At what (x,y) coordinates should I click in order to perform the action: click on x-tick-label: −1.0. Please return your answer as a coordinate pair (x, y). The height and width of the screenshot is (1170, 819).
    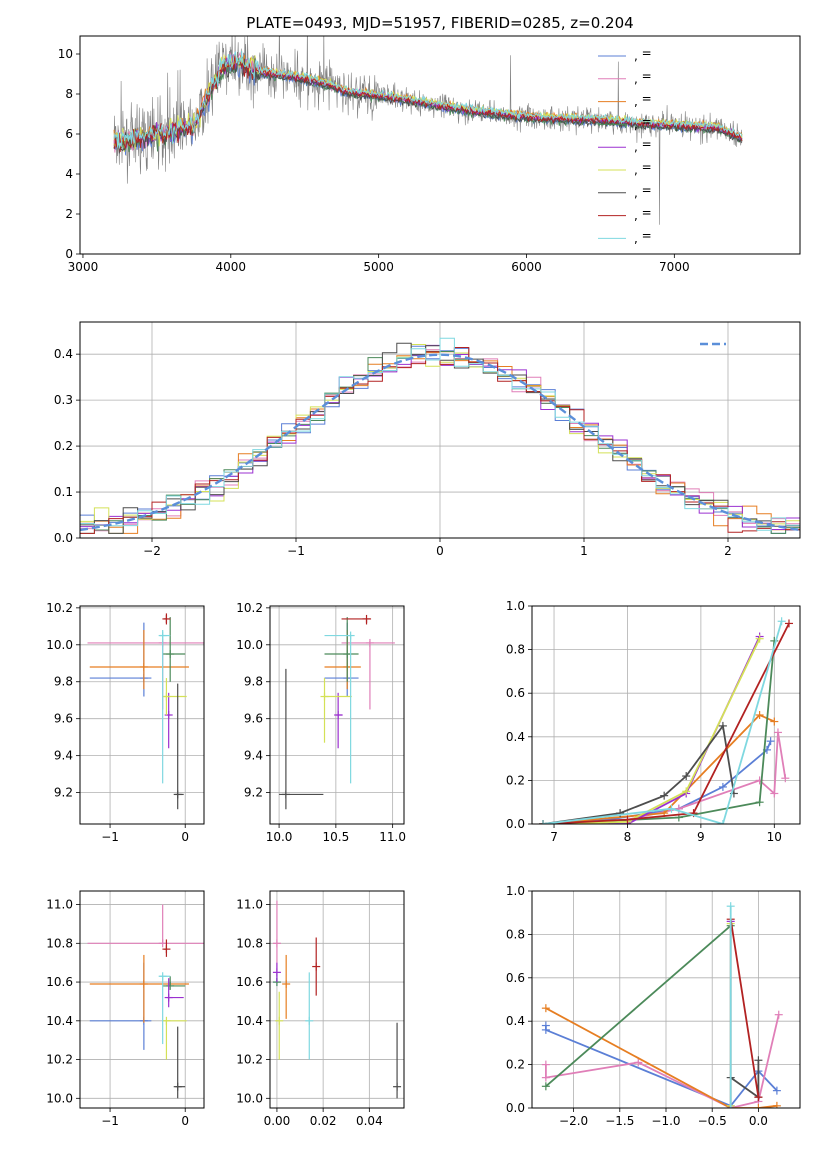
    Looking at the image, I should click on (665, 1121).